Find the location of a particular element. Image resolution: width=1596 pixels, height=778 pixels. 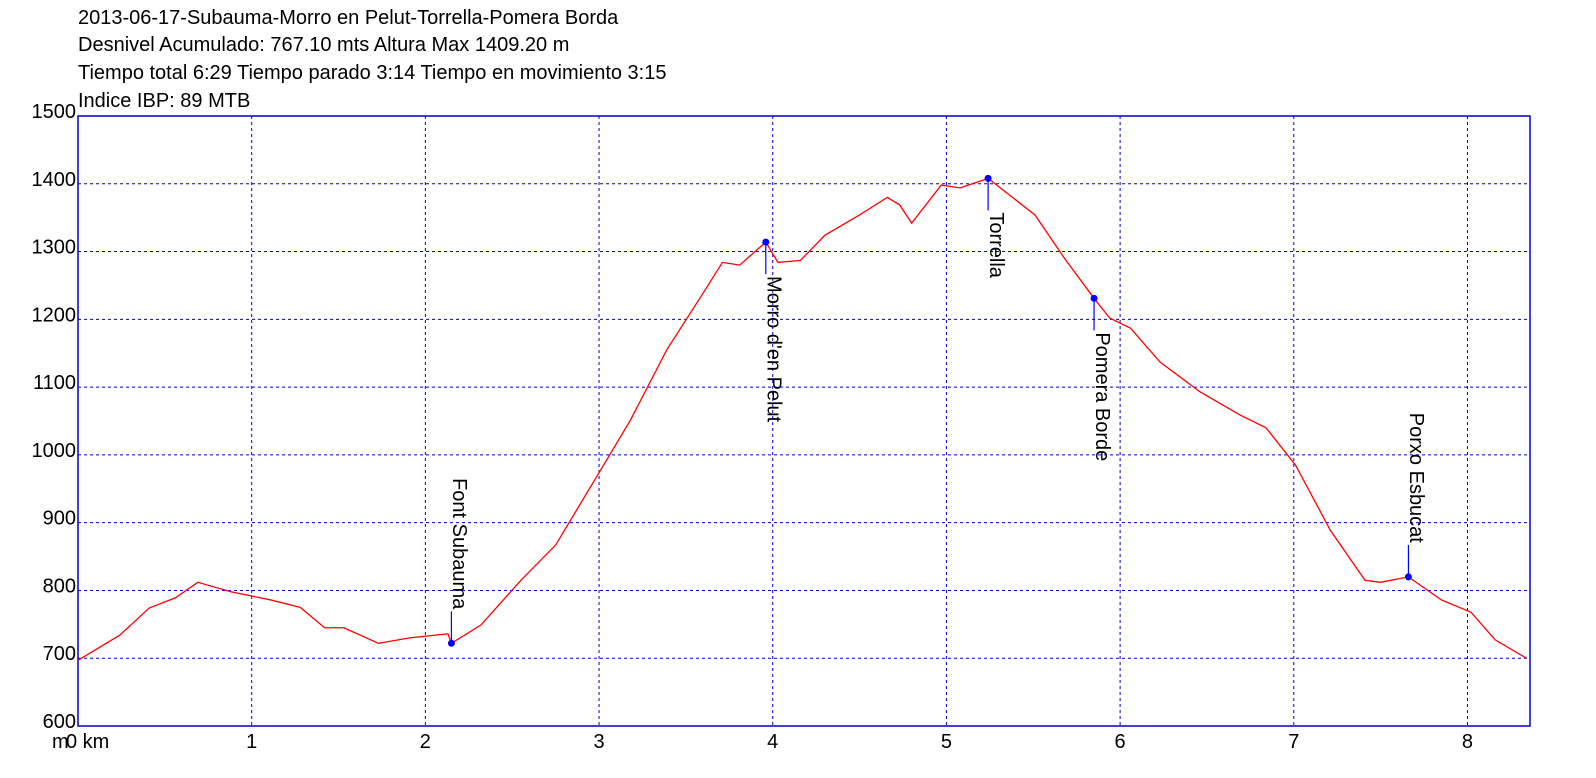

waypoint-label: Torrella is located at coordinates (996, 245).